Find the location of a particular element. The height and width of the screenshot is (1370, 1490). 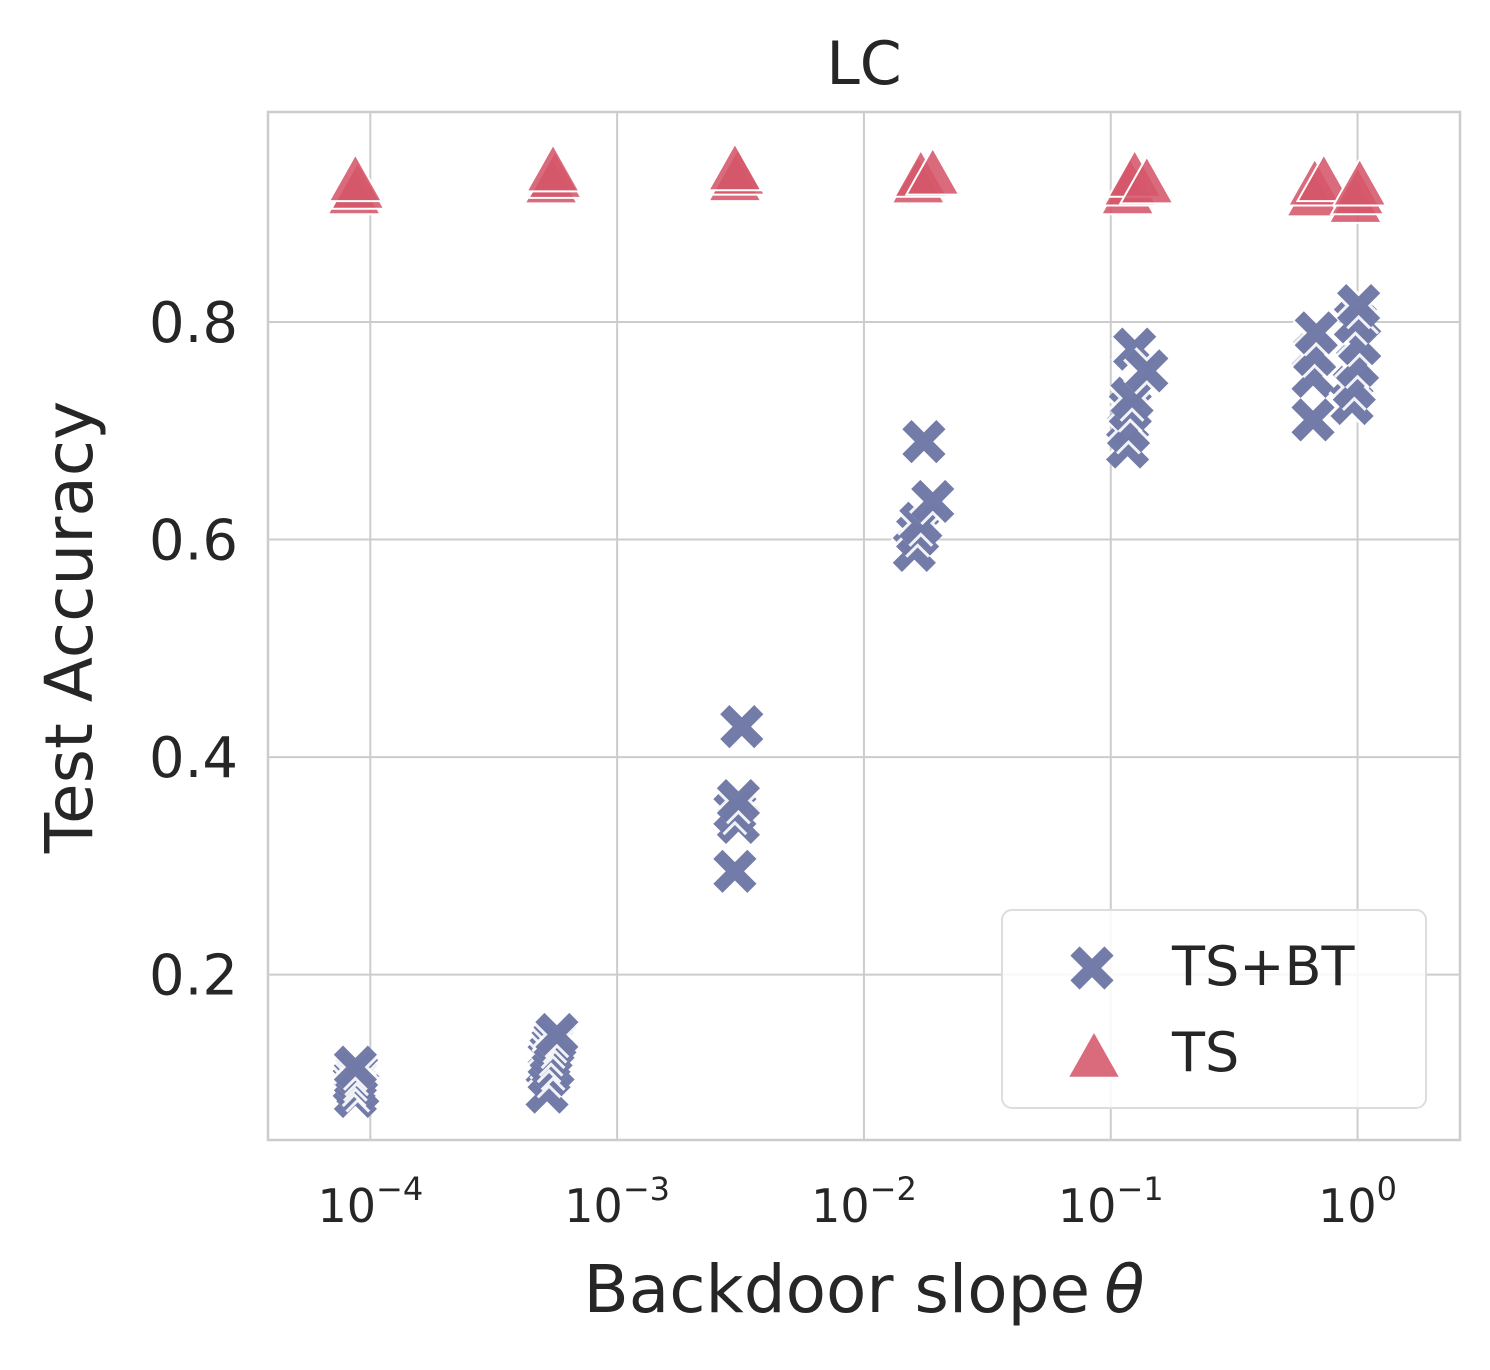

legend-label-ts-bt: TS+BT is located at coordinates (1263, 966).